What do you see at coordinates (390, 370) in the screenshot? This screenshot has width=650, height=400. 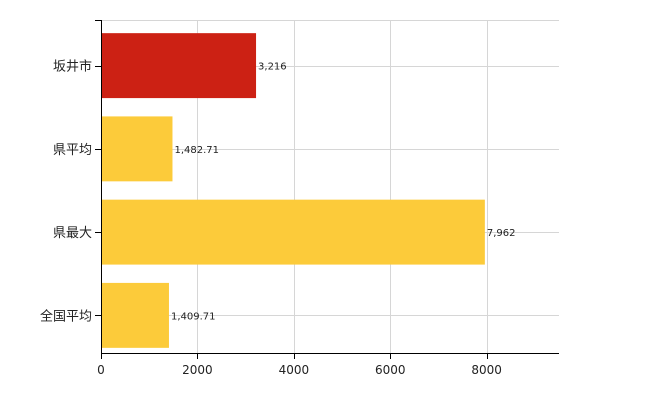 I see `x-tick-label-3: 6000` at bounding box center [390, 370].